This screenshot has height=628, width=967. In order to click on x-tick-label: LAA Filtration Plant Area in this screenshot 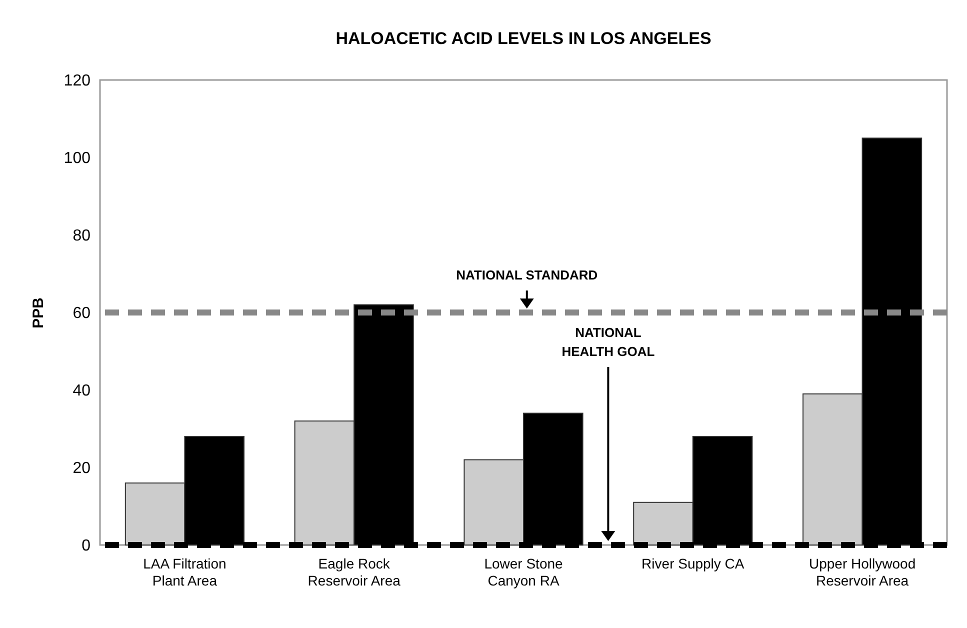, I will do `click(184, 572)`.